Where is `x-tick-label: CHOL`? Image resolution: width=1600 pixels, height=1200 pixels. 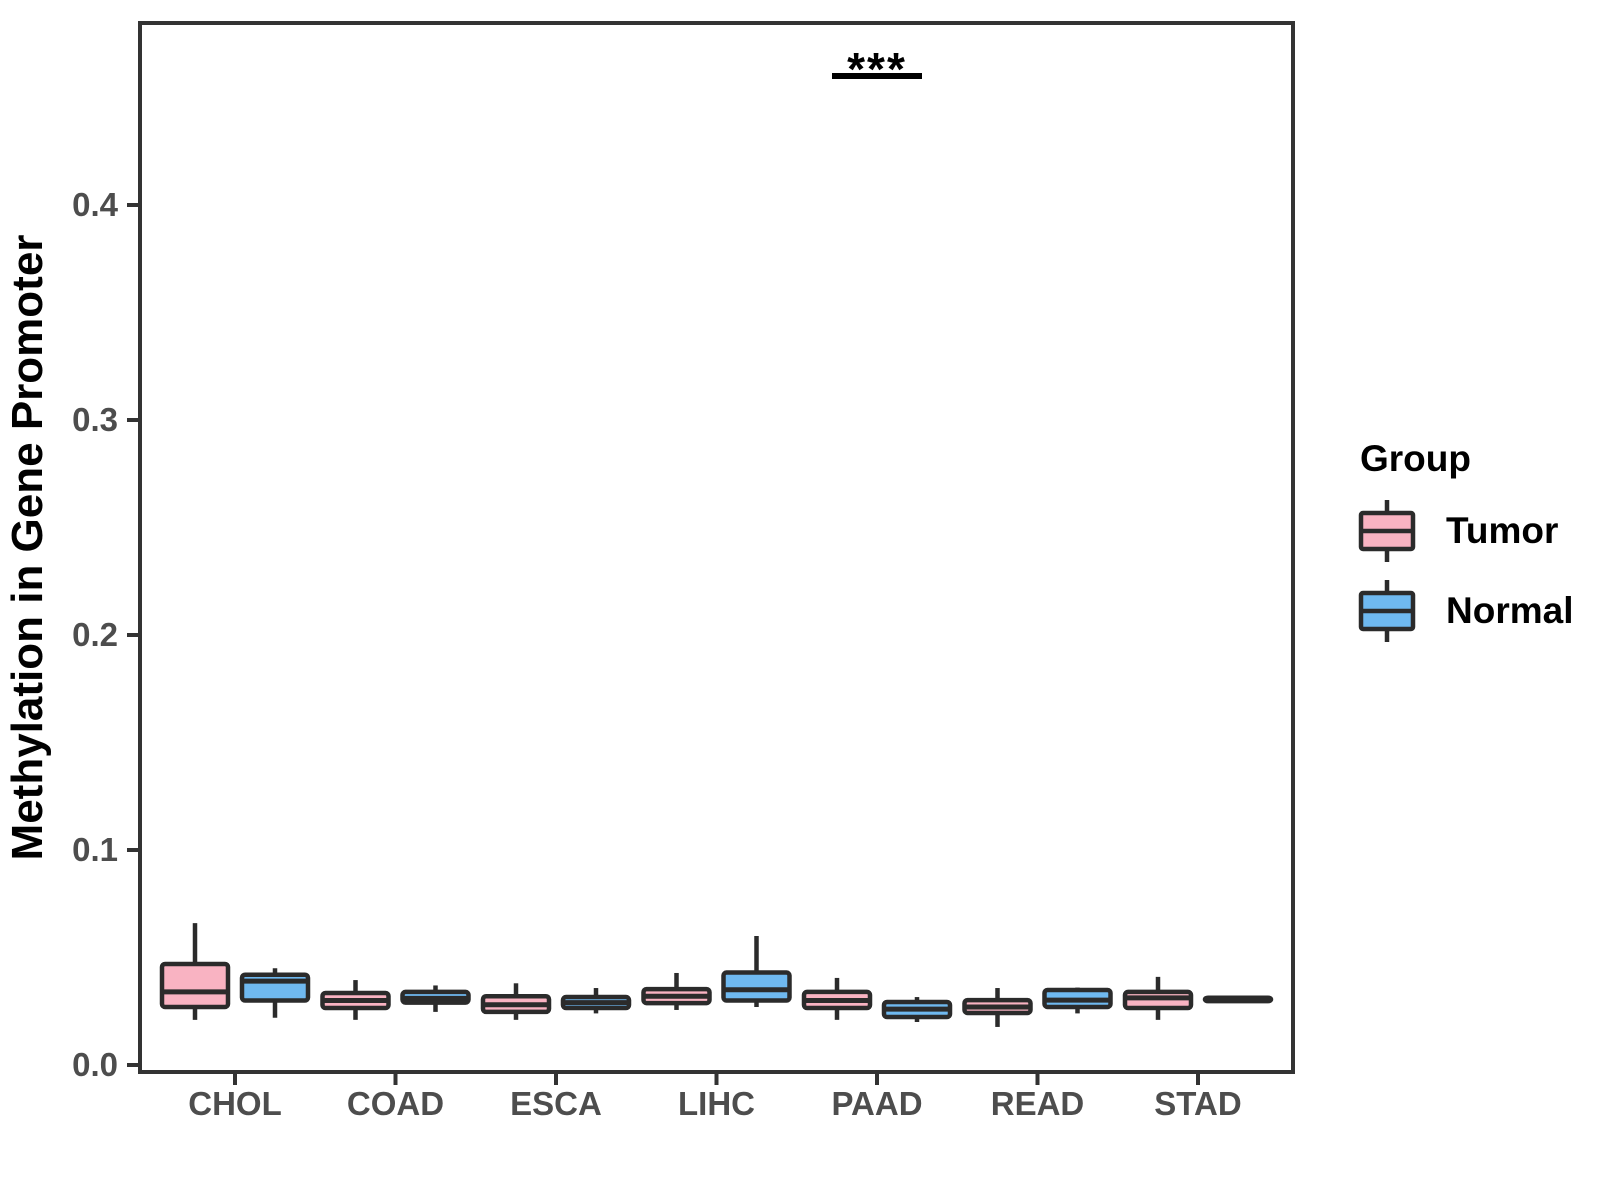 x-tick-label: CHOL is located at coordinates (235, 1103).